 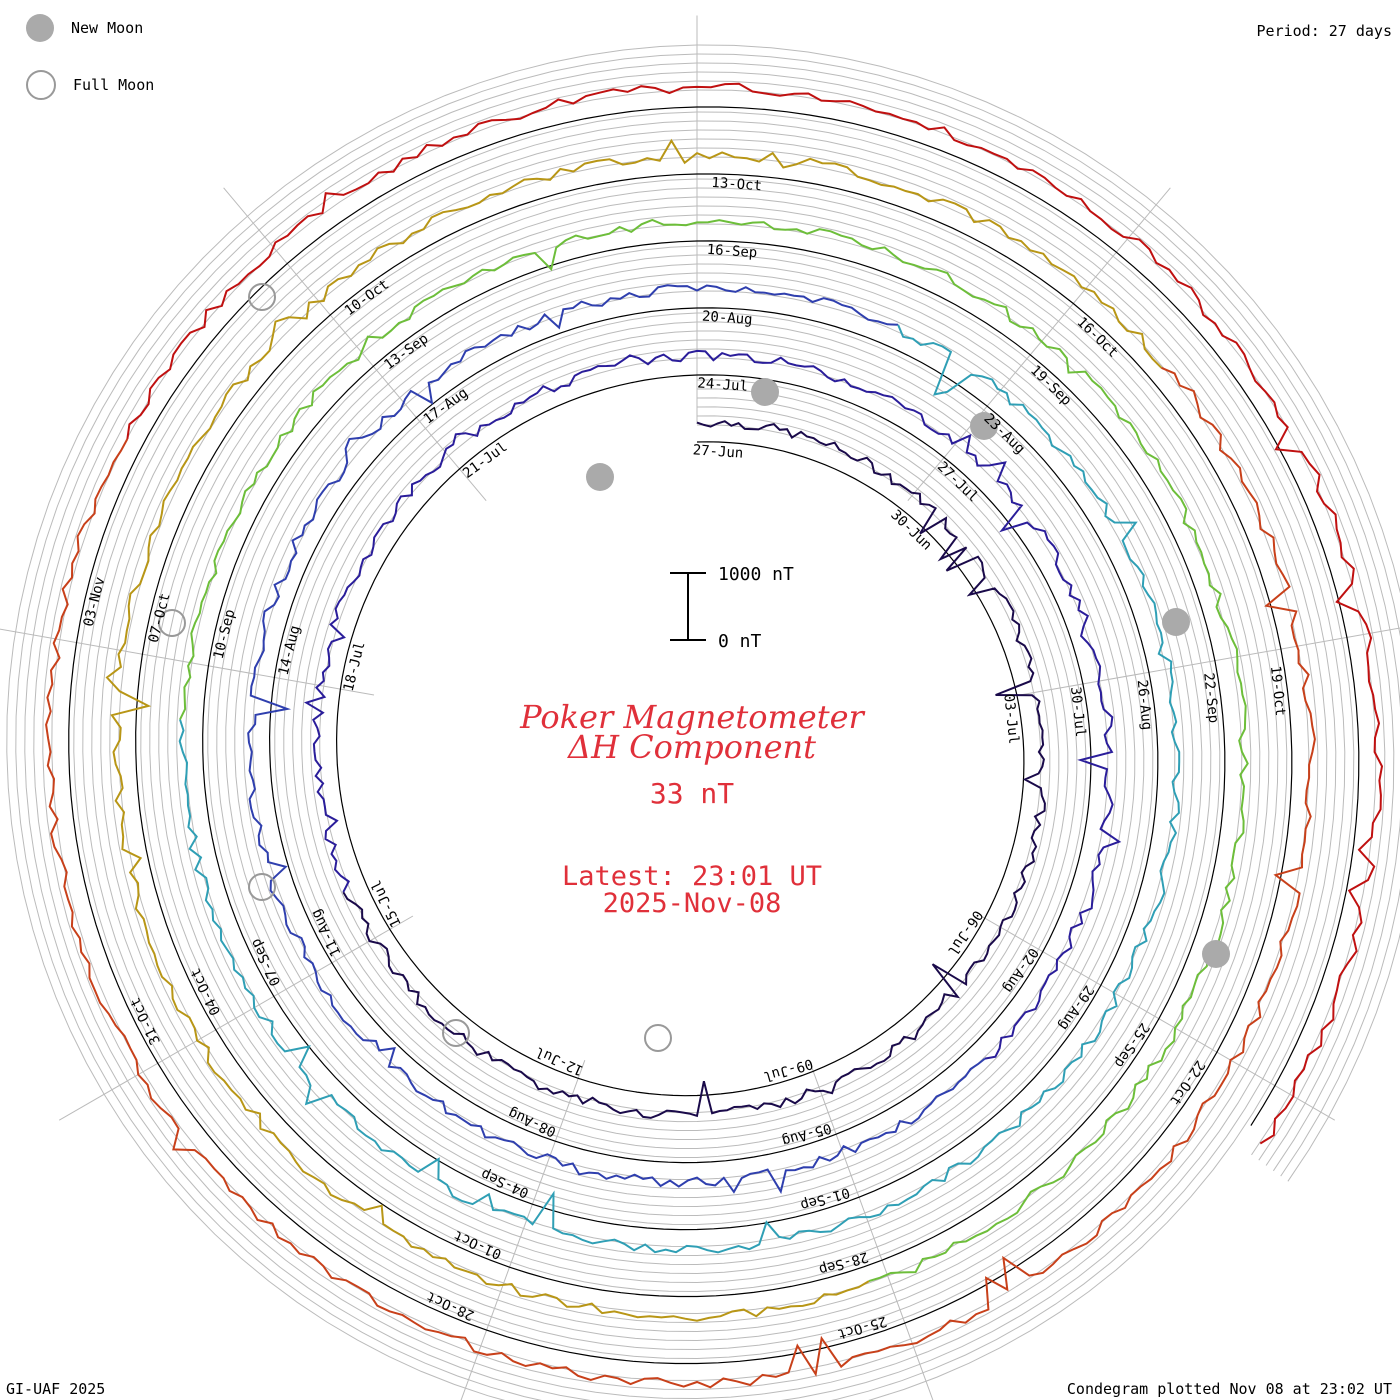 I want to click on legend-new-moon: New Moon, so click(x=84, y=28).